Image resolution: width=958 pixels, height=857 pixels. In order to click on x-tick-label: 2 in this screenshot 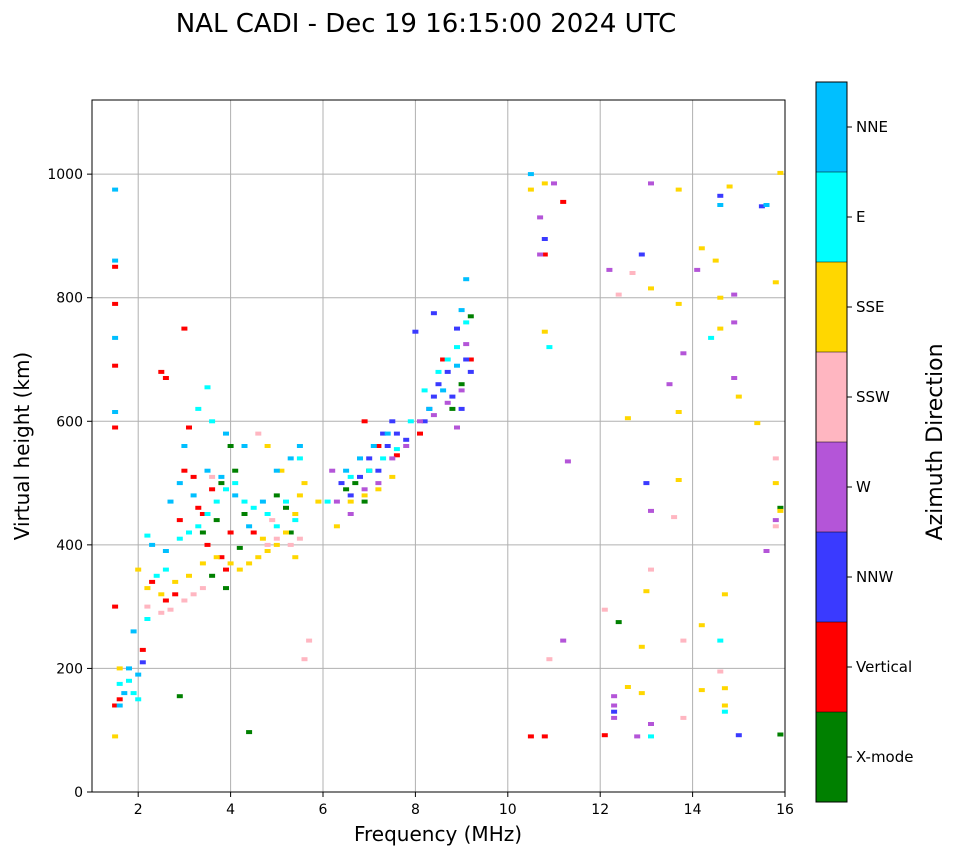, I will do `click(138, 810)`.